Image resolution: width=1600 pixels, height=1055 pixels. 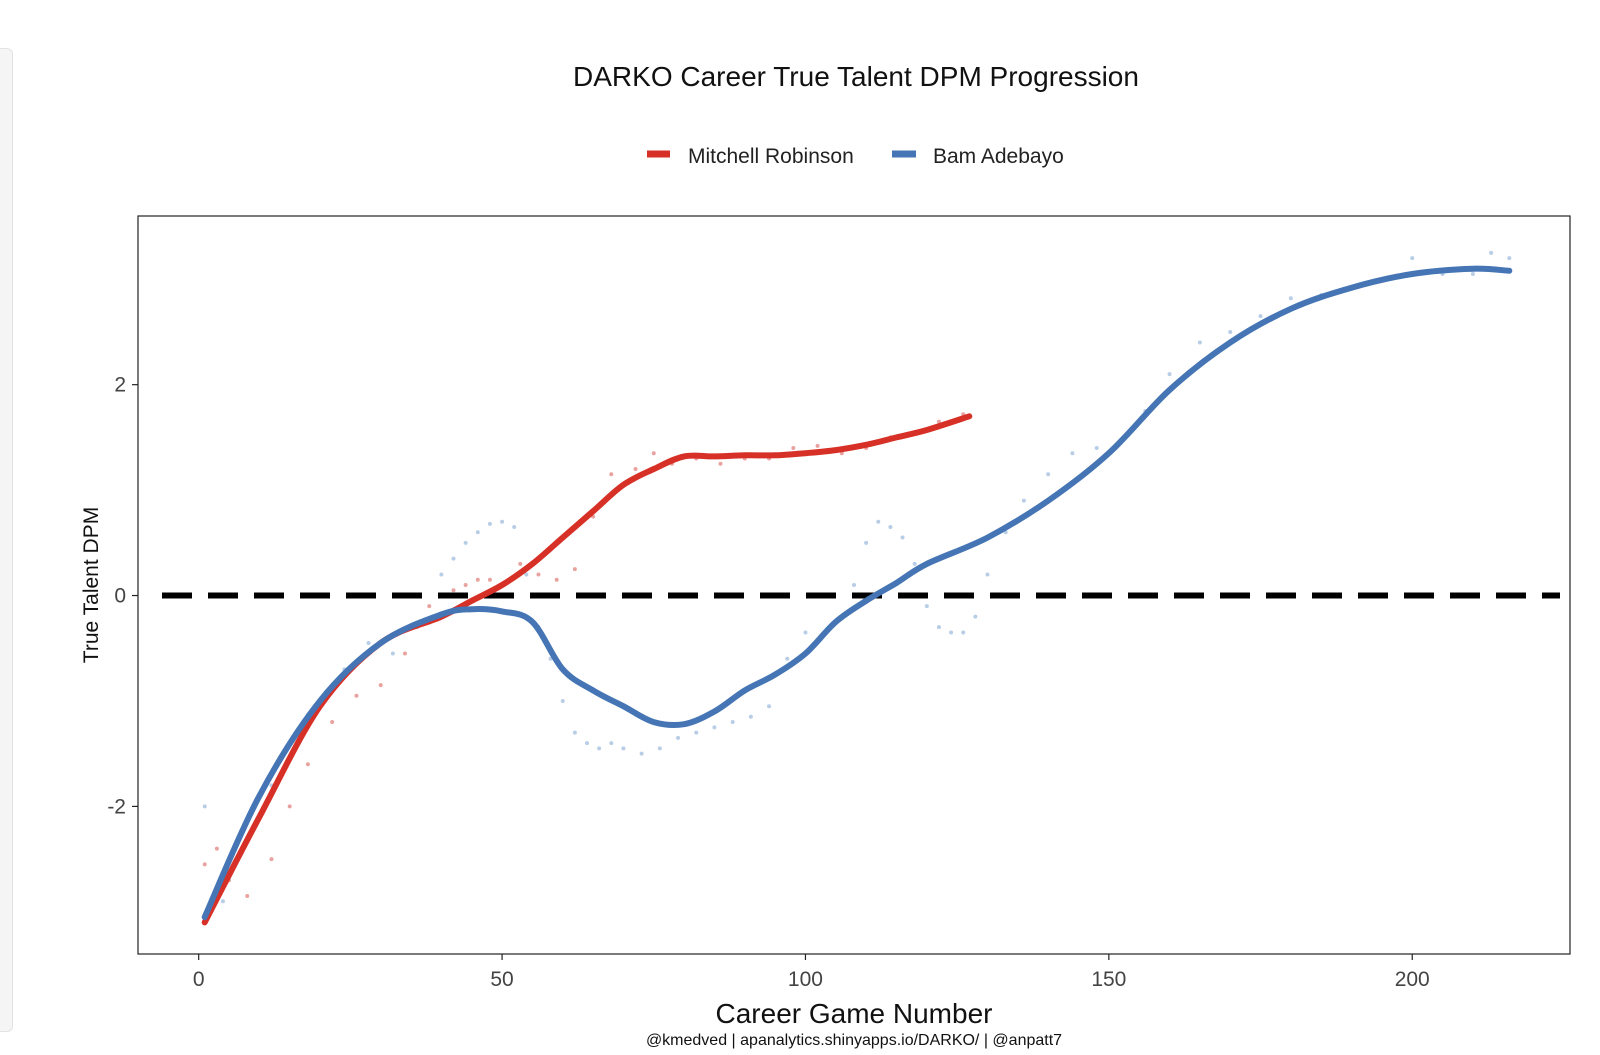 I want to click on x-tick-label: 100, so click(x=805, y=979).